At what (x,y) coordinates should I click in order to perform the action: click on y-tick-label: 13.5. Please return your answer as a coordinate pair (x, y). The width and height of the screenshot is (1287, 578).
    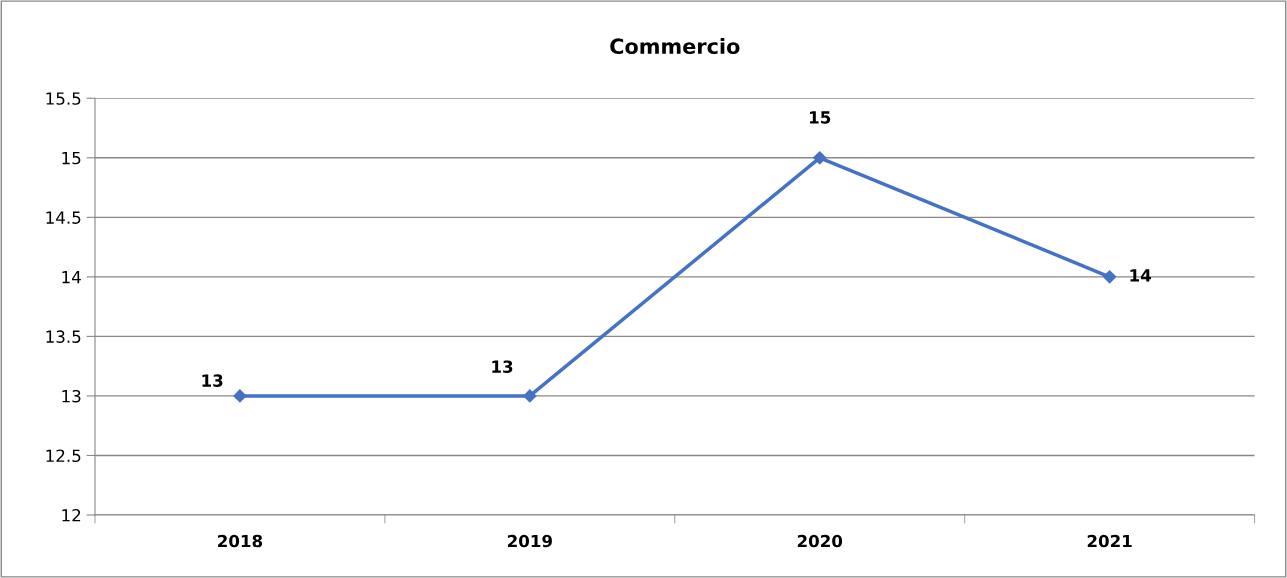
    Looking at the image, I should click on (63, 336).